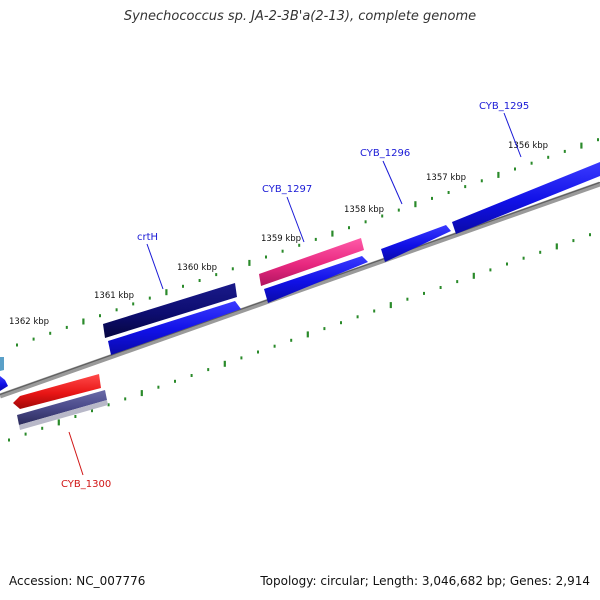  What do you see at coordinates (77, 581) in the screenshot?
I see `accession-text: Accession: NC_007776` at bounding box center [77, 581].